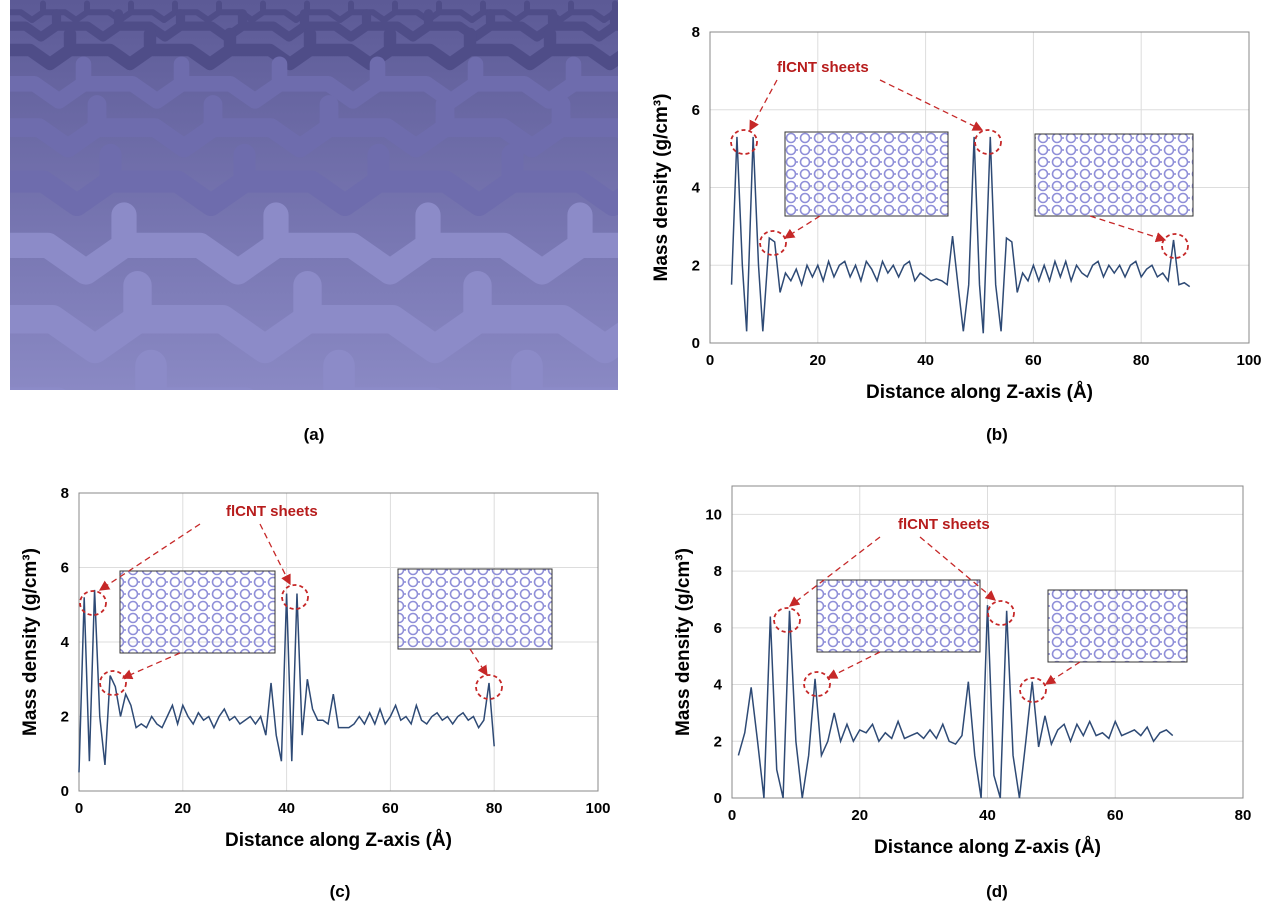 Image resolution: width=1266 pixels, height=912 pixels. I want to click on panel-label: (d), so click(997, 891).